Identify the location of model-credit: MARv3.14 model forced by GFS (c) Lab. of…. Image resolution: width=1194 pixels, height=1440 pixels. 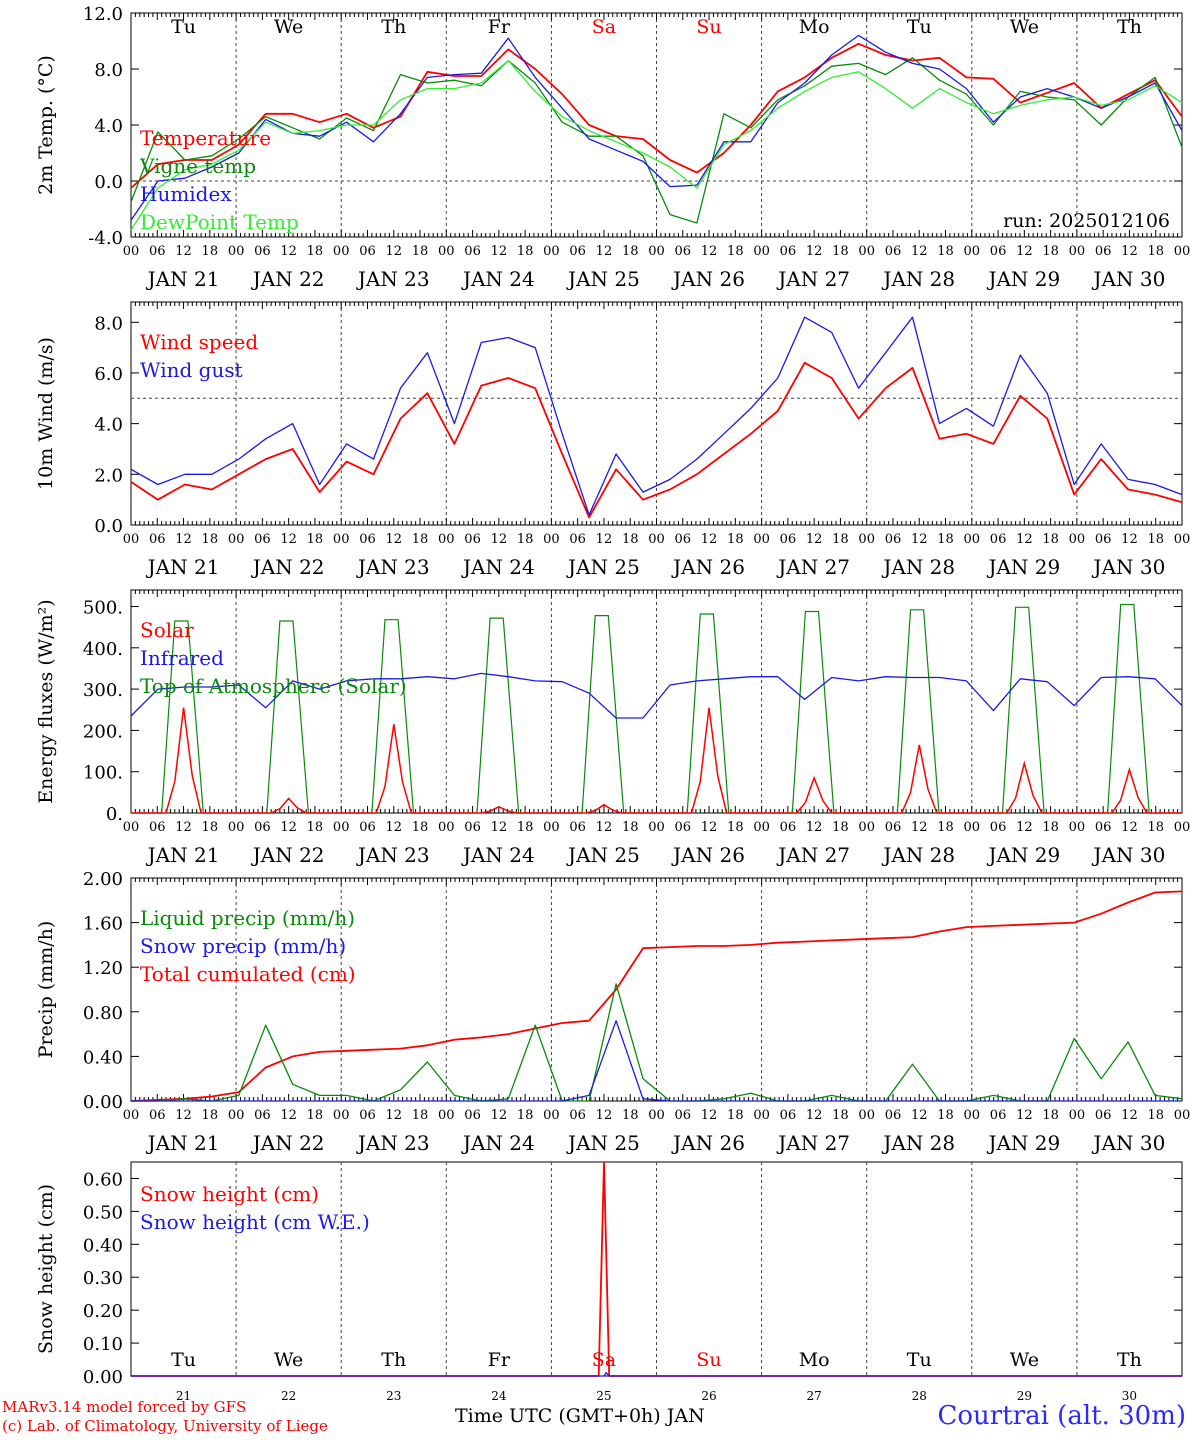
(165, 1417).